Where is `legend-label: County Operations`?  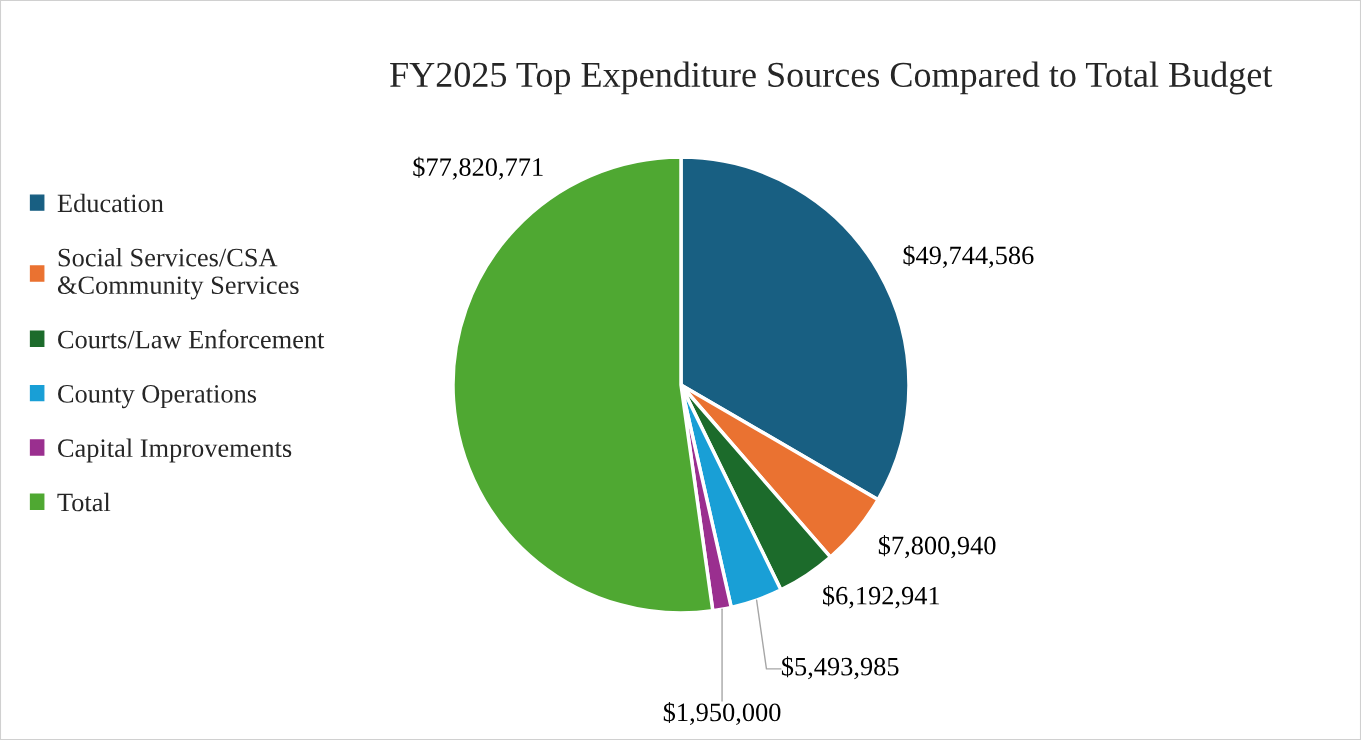 legend-label: County Operations is located at coordinates (157, 397).